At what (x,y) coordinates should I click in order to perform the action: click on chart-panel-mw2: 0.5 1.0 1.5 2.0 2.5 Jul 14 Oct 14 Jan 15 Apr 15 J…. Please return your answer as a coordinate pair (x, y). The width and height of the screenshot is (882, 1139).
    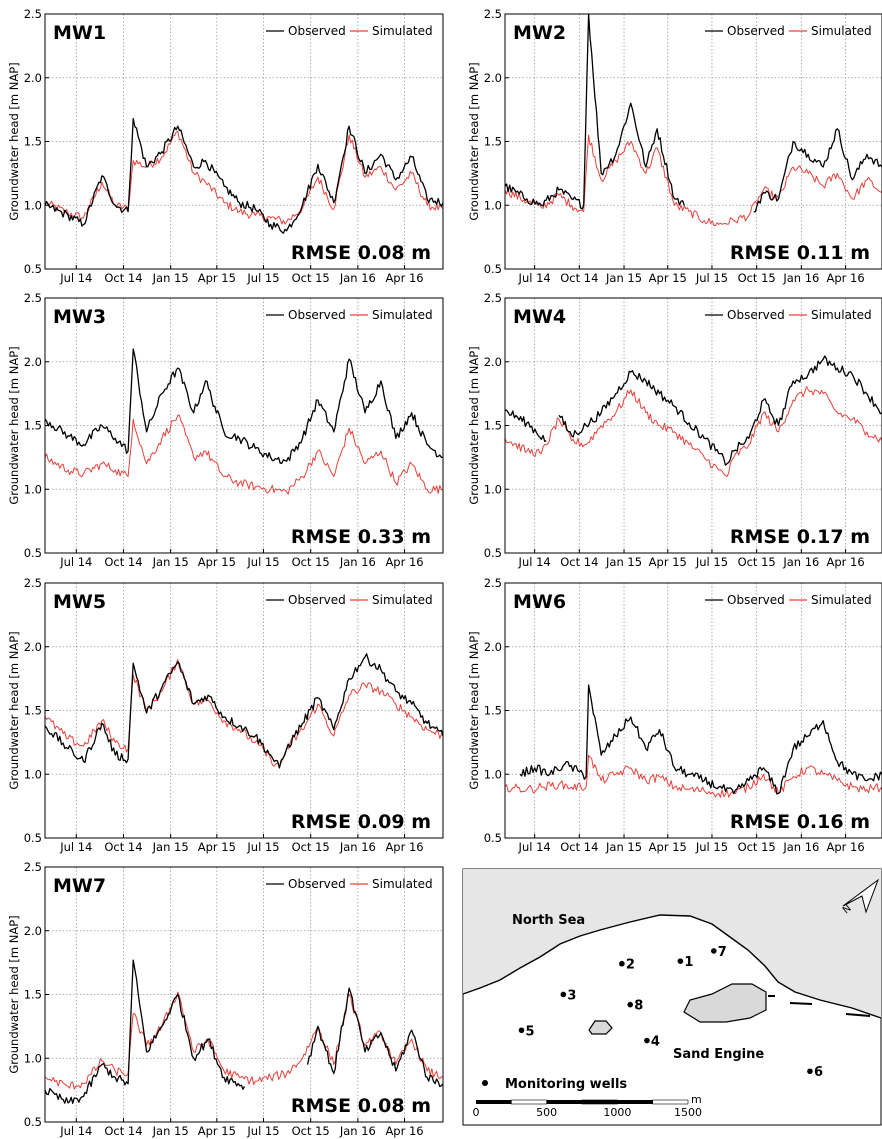
    Looking at the image, I should click on (674, 146).